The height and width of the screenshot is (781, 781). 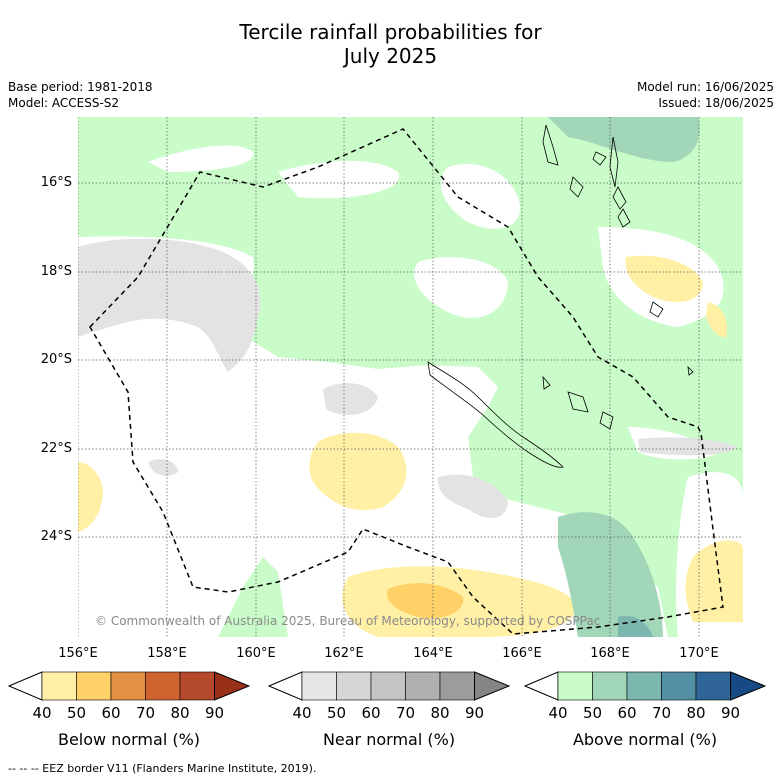 What do you see at coordinates (705, 87) in the screenshot?
I see `model-run: Model run: 16/06/2025` at bounding box center [705, 87].